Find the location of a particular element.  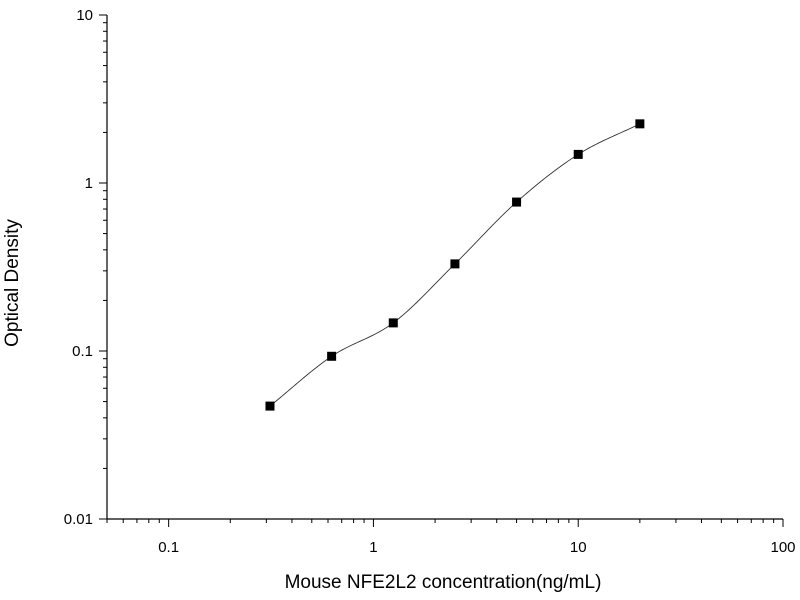

x-tick-label: 1 is located at coordinates (373, 547).